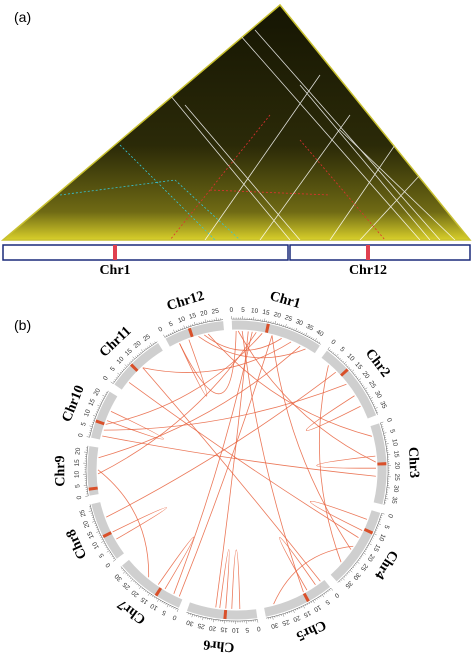 Image resolution: width=474 pixels, height=656 pixels. Describe the element at coordinates (274, 625) in the screenshot. I see `tick-label: 30` at that location.